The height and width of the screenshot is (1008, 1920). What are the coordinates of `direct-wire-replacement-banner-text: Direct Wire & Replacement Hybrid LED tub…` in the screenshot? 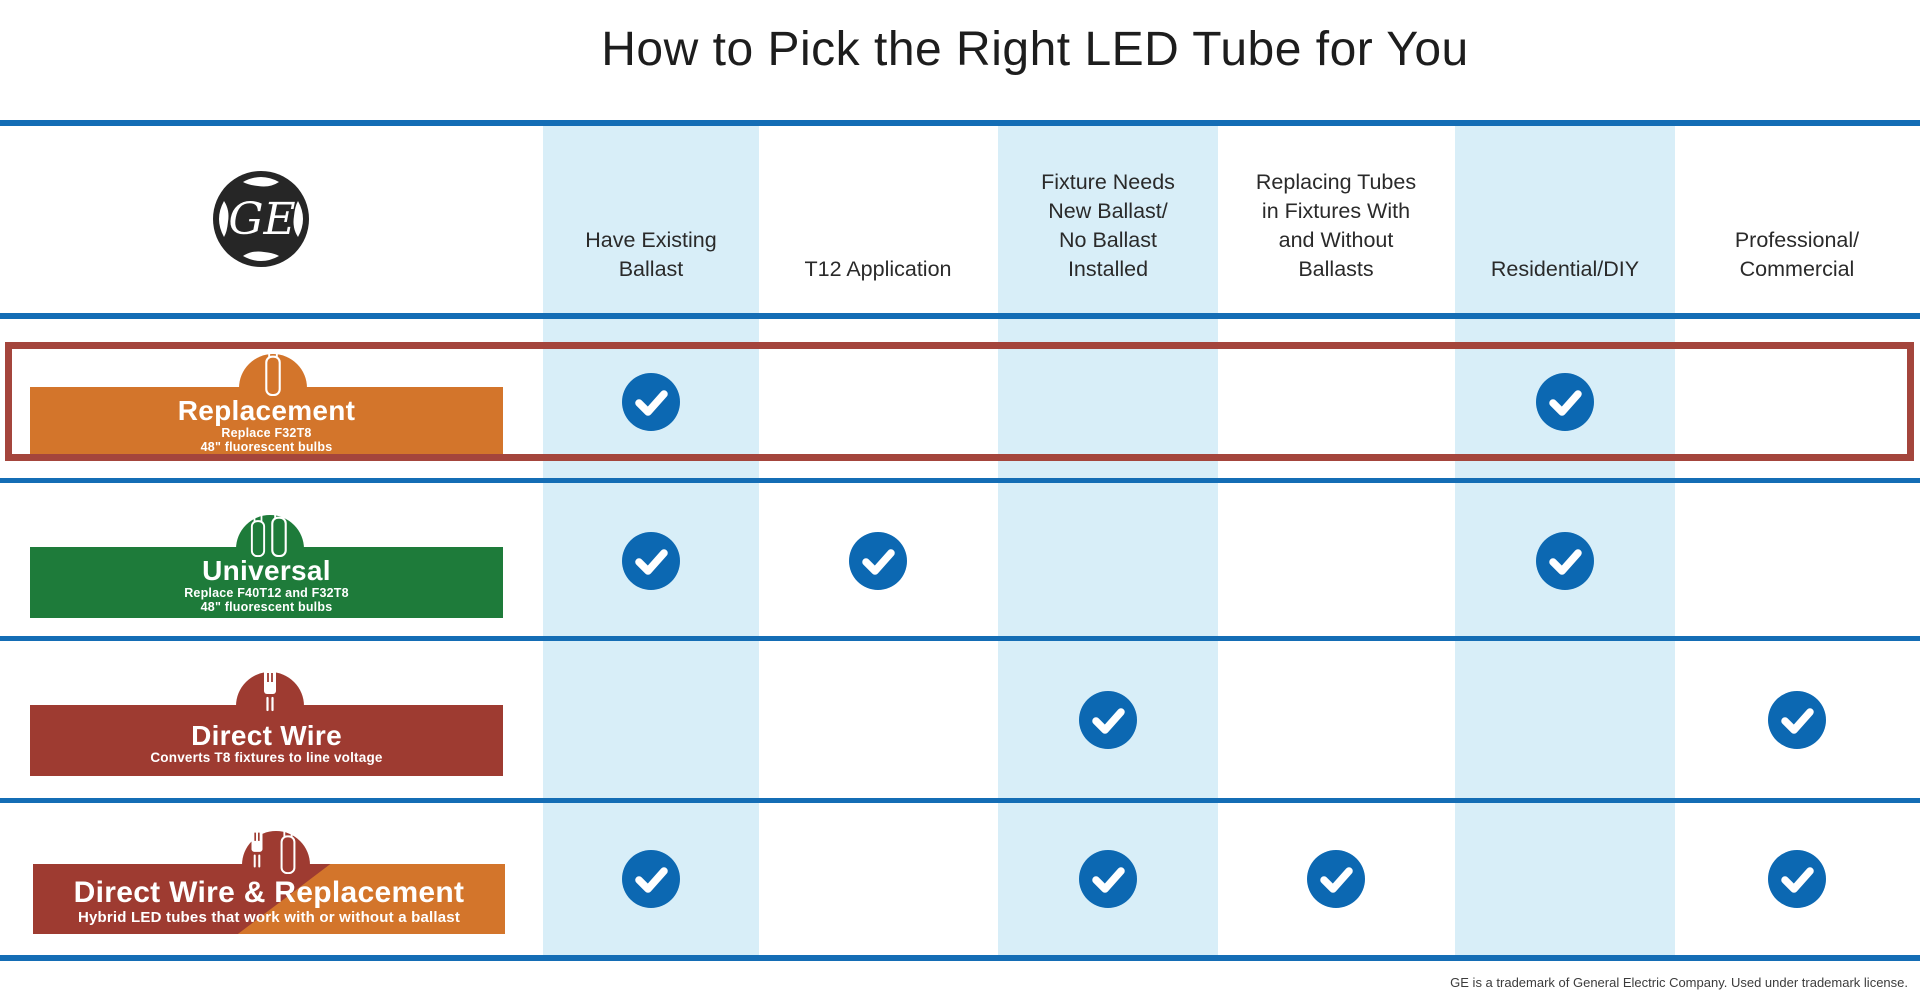 It's located at (269, 900).